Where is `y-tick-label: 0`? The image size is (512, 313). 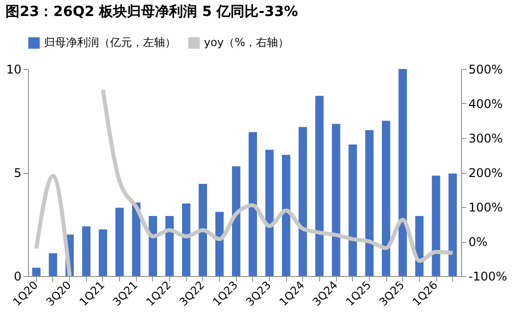
y-tick-label: 0 is located at coordinates (18, 277).